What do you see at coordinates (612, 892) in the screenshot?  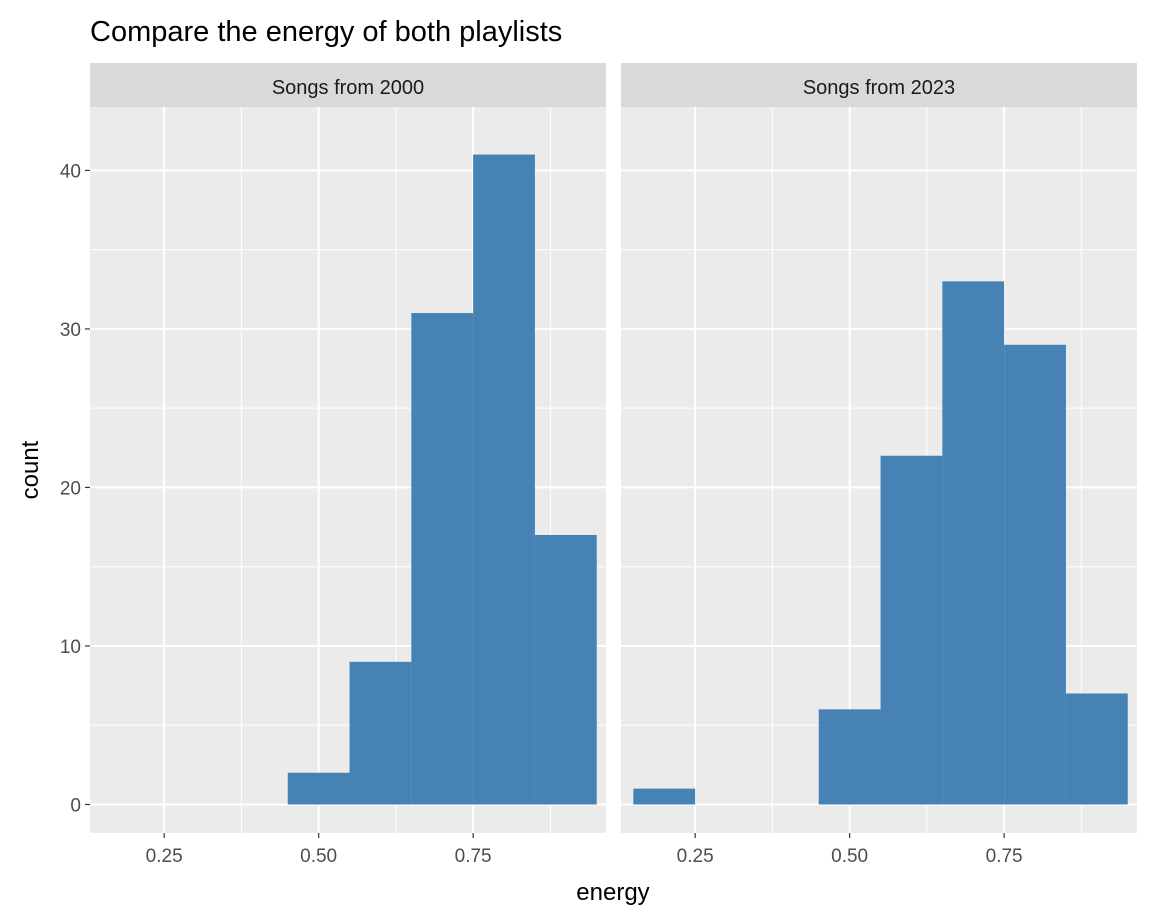 I see `x-axis-title: energy` at bounding box center [612, 892].